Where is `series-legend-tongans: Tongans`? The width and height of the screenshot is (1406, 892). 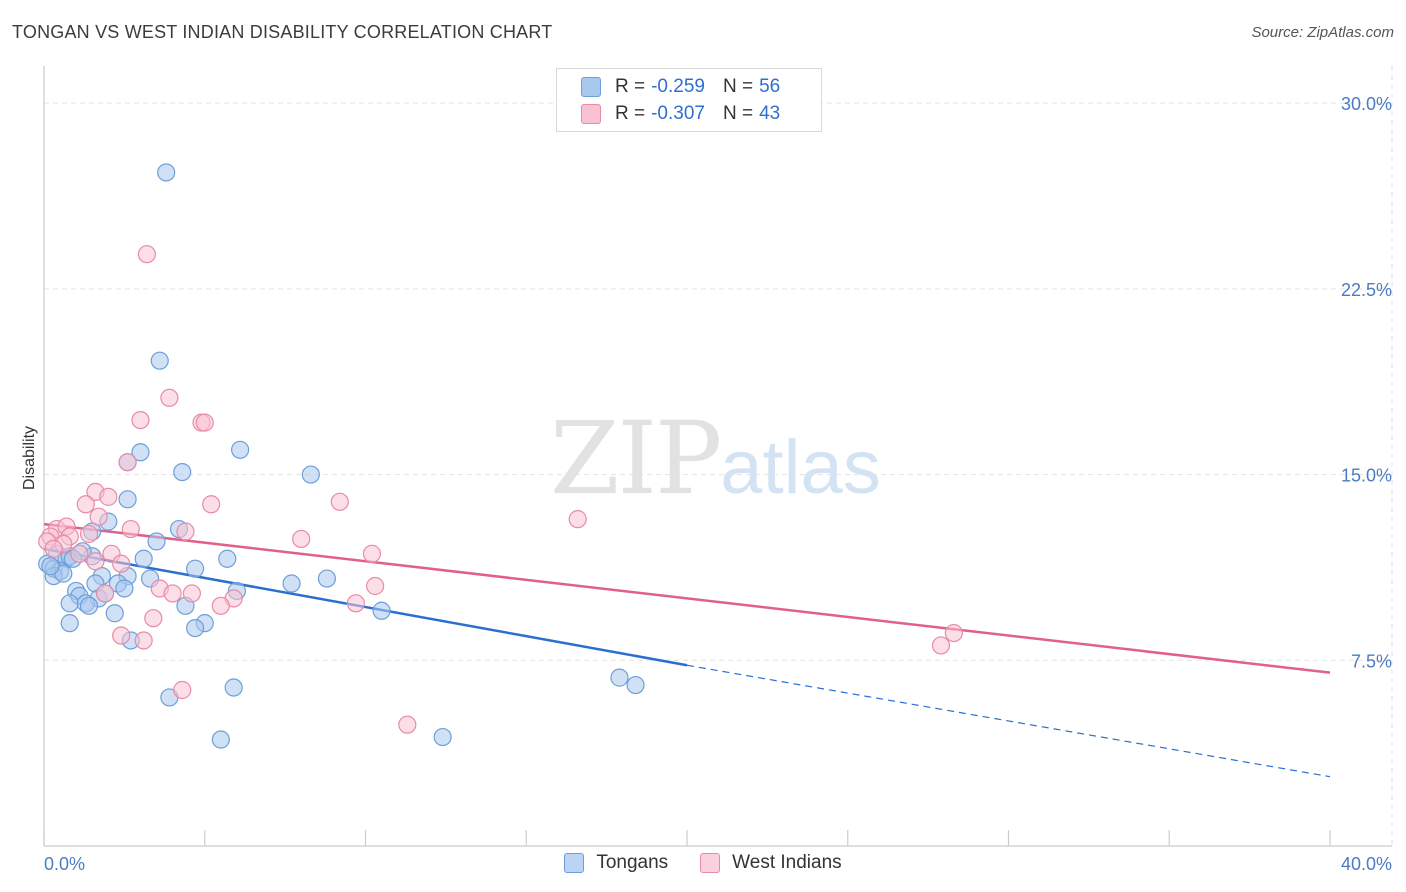
series-legend-tongans: Tongans is located at coordinates (616, 863).